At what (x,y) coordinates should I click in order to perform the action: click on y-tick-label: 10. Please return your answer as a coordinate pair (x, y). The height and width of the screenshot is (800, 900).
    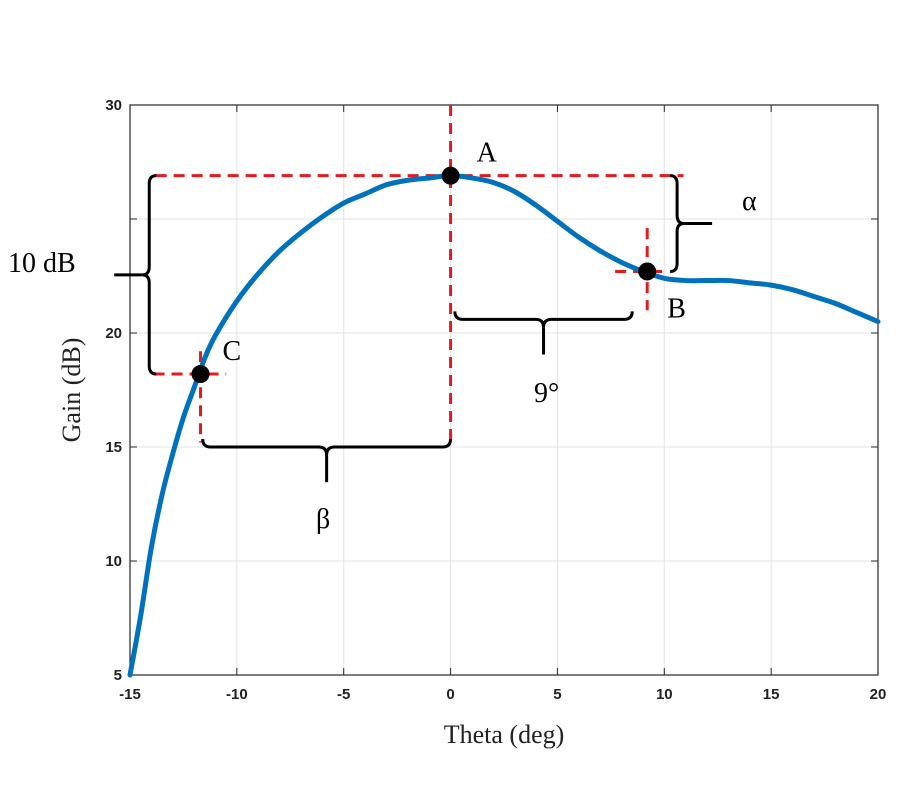
    Looking at the image, I should click on (113, 561).